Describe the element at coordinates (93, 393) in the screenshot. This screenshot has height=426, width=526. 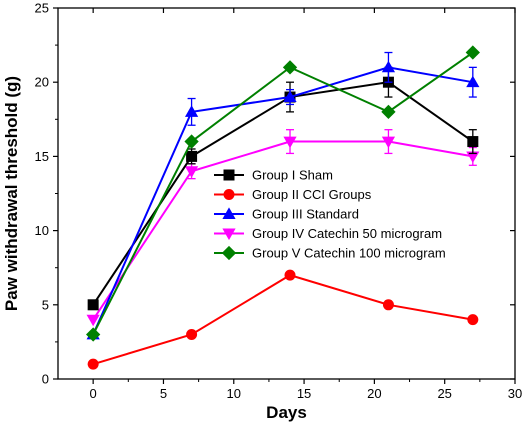
I see `x-tick-label: 0` at that location.